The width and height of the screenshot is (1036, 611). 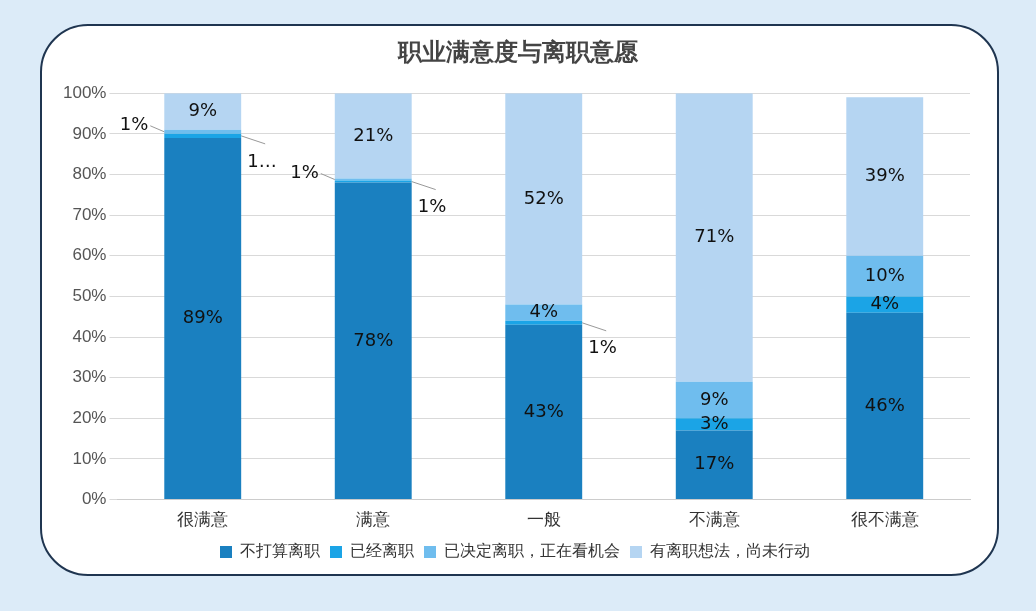 What do you see at coordinates (89, 377) in the screenshot?
I see `y-tick-label: 30%` at bounding box center [89, 377].